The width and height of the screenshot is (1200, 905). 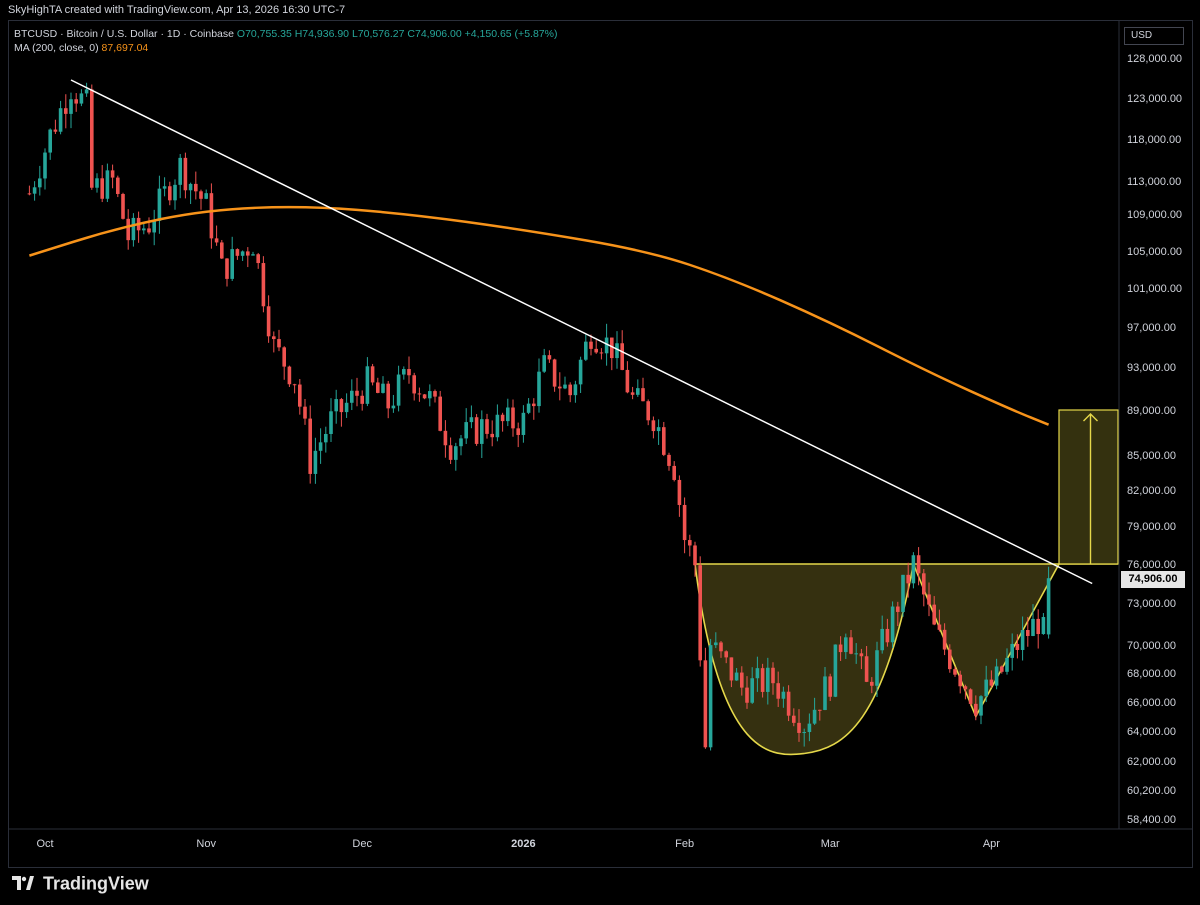 What do you see at coordinates (44, 844) in the screenshot?
I see `x-tick-label: Oct` at bounding box center [44, 844].